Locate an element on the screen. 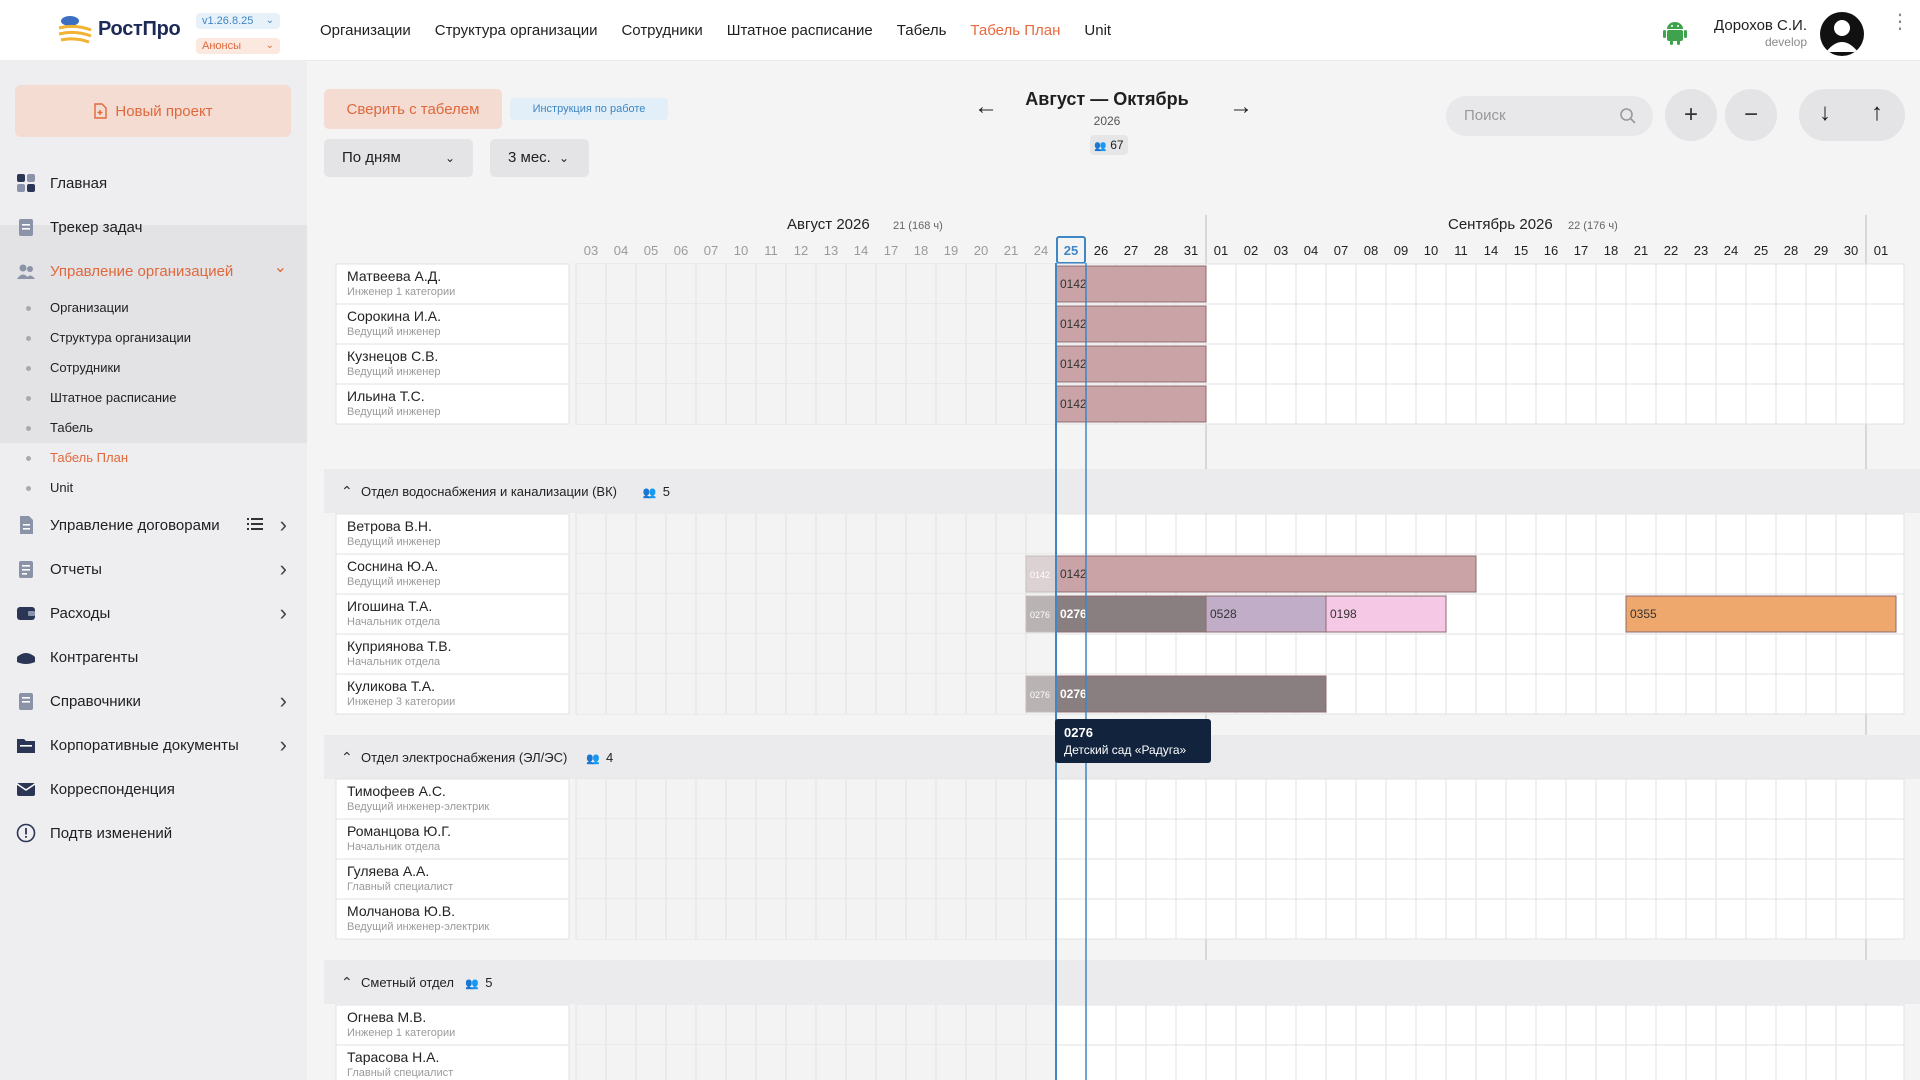 This screenshot has width=1920, height=1080. document-plus-icon is located at coordinates (101, 111).